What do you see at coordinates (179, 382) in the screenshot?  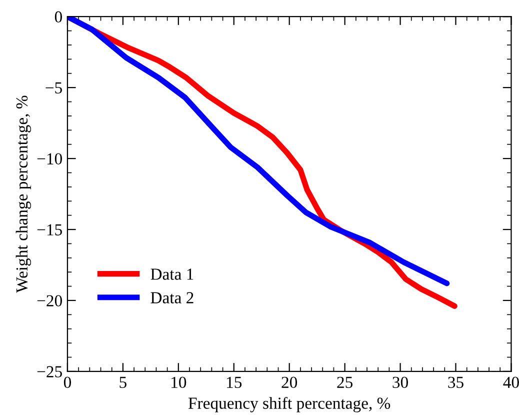 I see `x-tick-label: 10` at bounding box center [179, 382].